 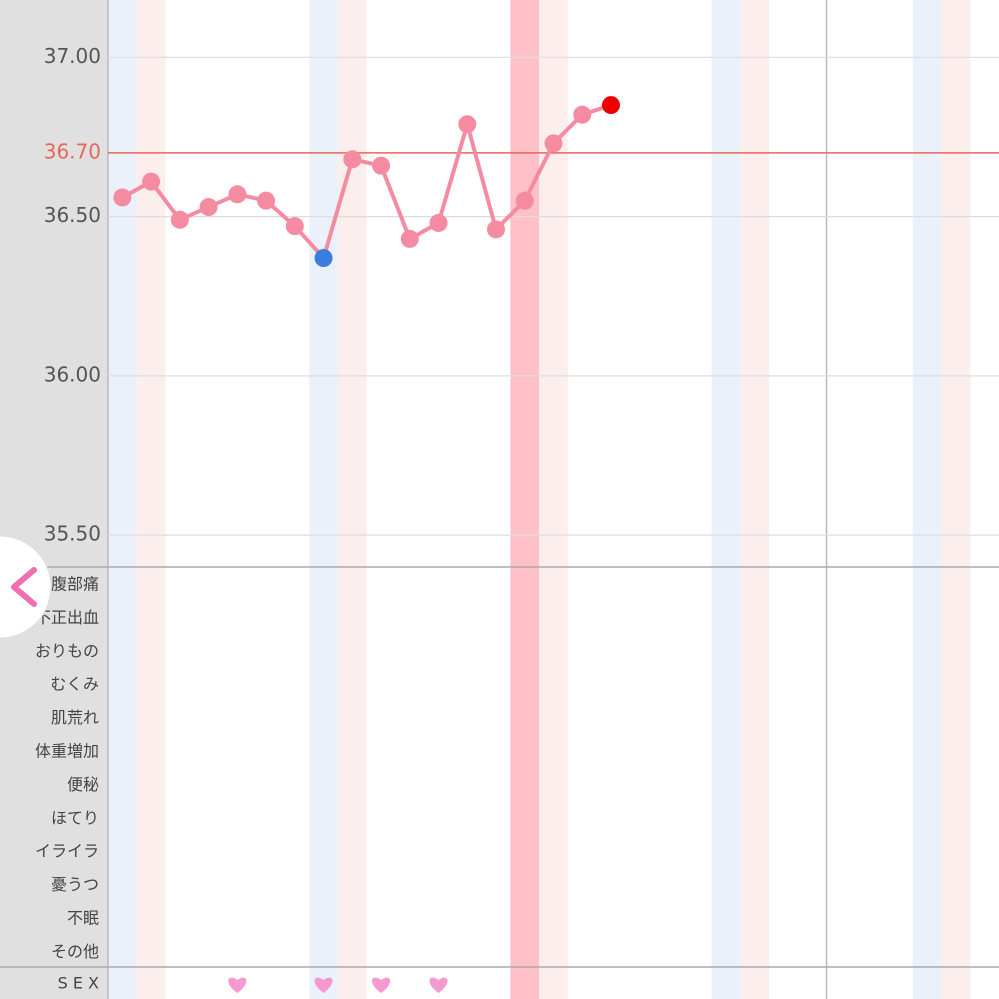 I want to click on symptom-label: おりもの, so click(x=67, y=650).